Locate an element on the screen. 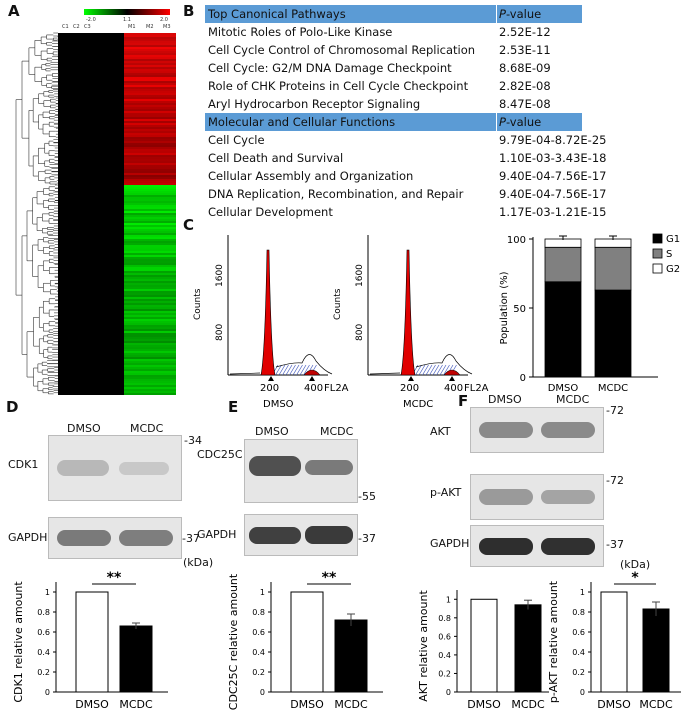 The image size is (685, 720). header-separator is located at coordinates (496, 122).